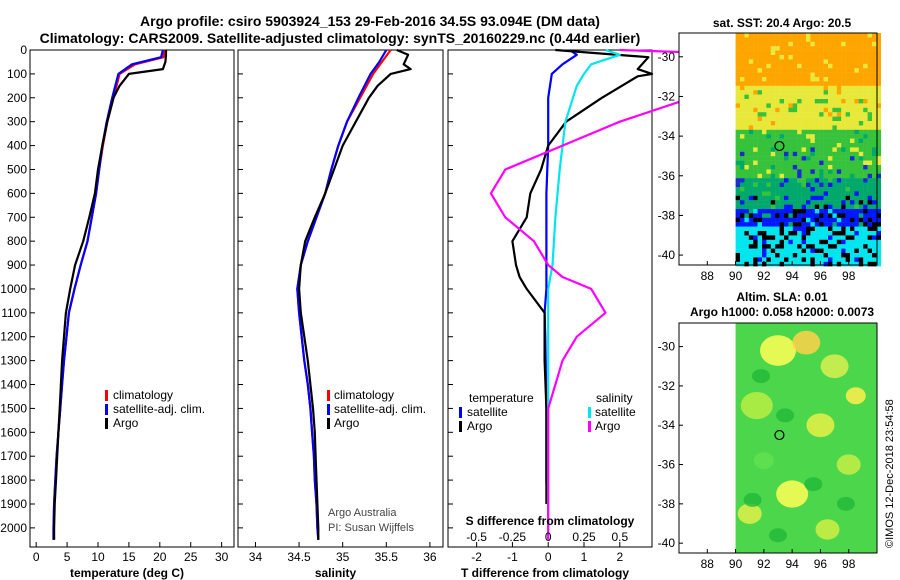 Image resolution: width=900 pixels, height=580 pixels. I want to click on sla_map-blob, so click(806, 342).